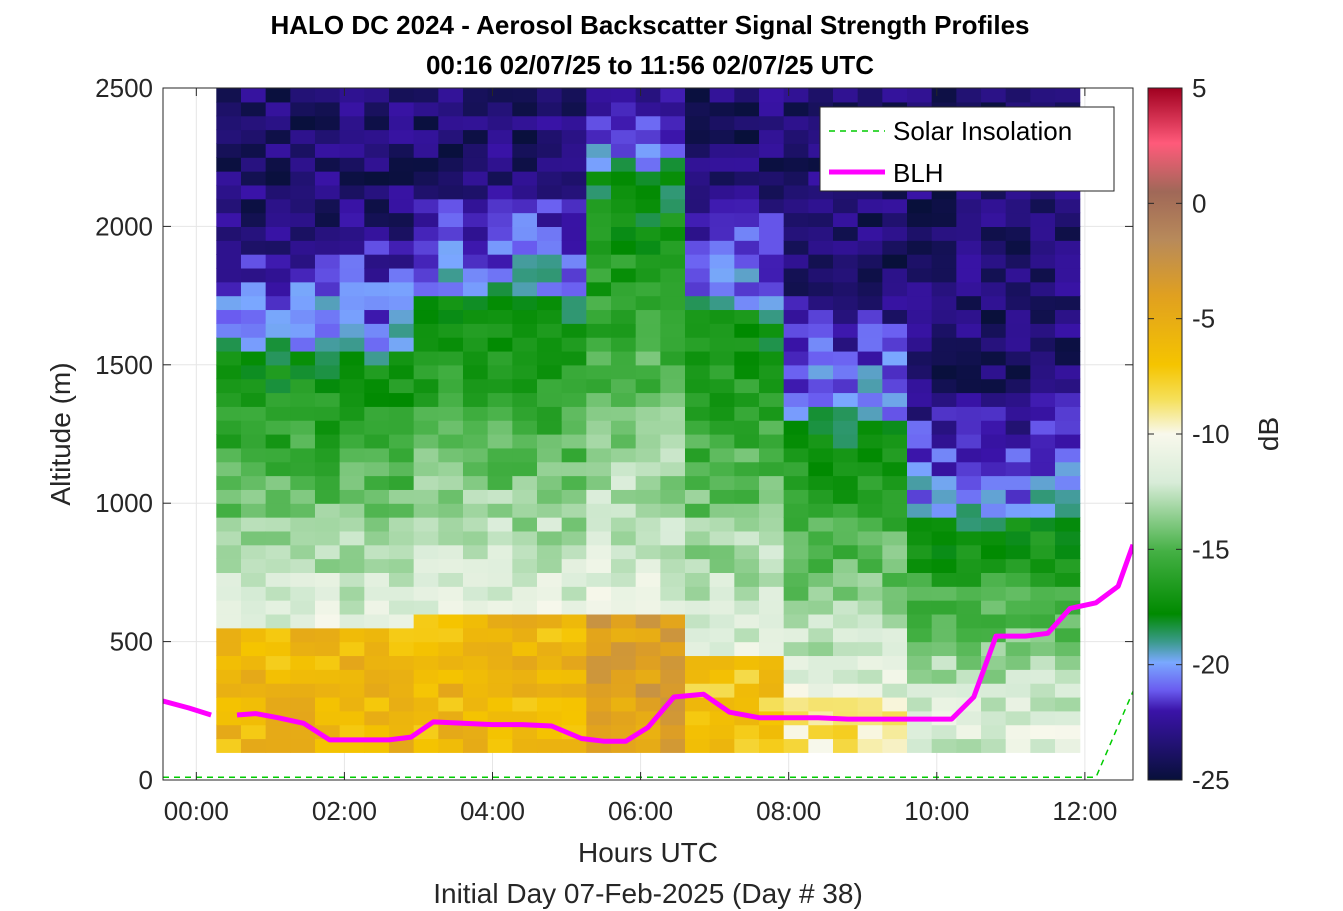  I want to click on legend-box, so click(967, 149).